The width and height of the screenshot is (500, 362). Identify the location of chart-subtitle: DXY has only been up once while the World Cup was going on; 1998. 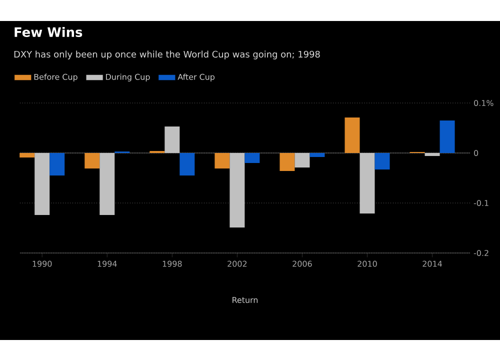
(167, 55).